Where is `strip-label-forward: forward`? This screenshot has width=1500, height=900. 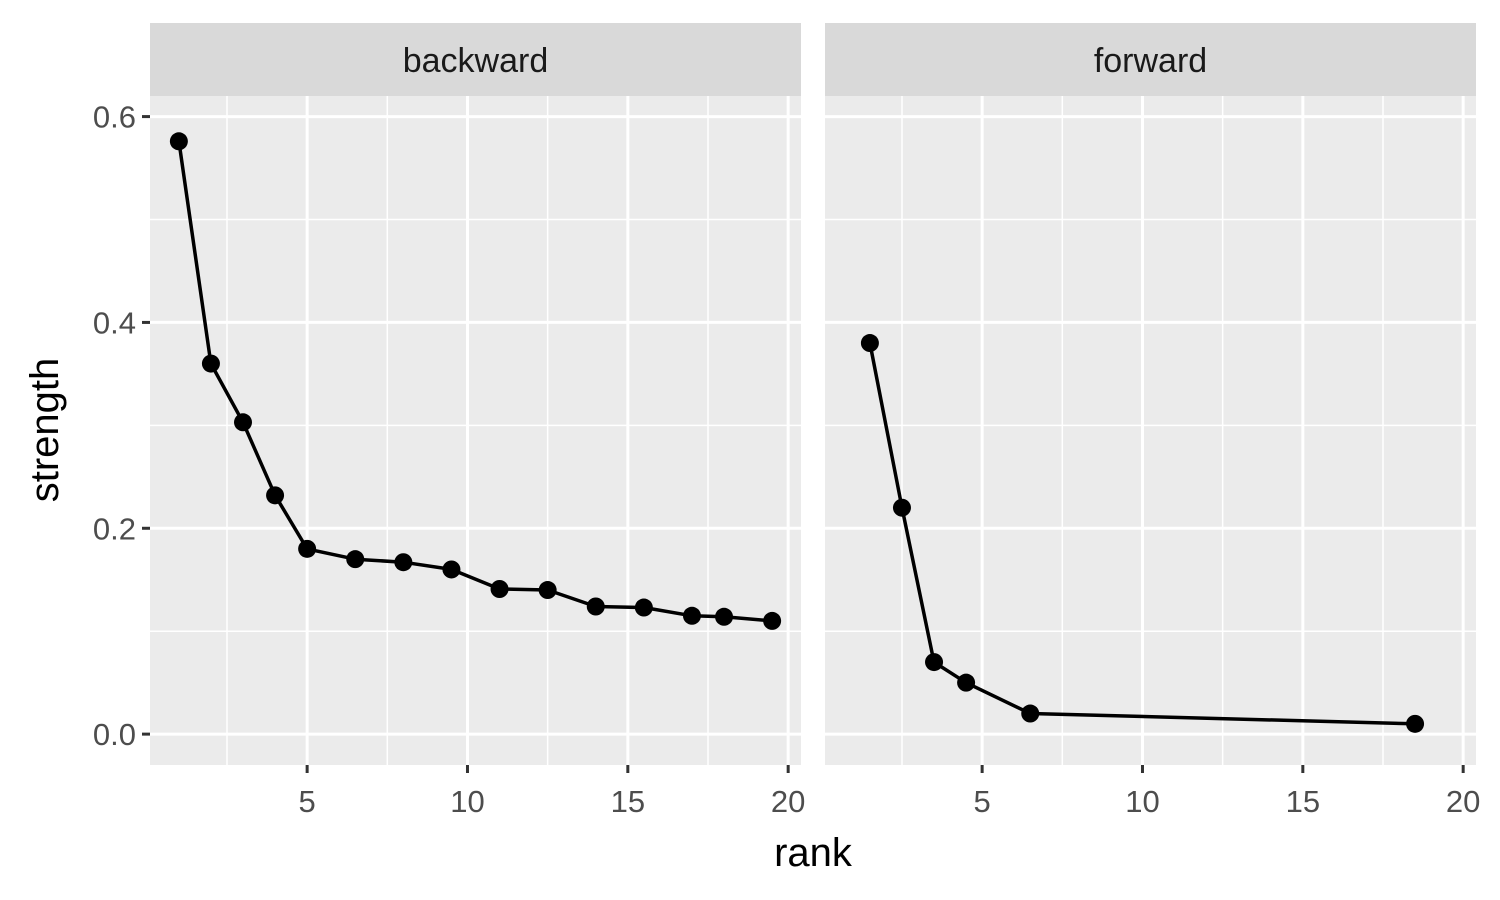
strip-label-forward: forward is located at coordinates (1150, 61).